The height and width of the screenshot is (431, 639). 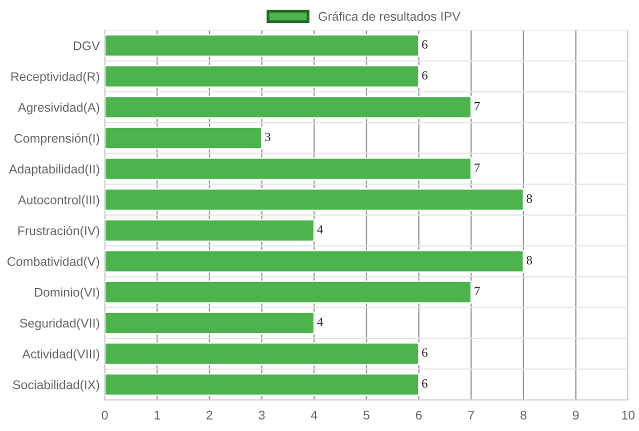 What do you see at coordinates (54, 170) in the screenshot?
I see `y-tick-label: Adaptabilidad(II)` at bounding box center [54, 170].